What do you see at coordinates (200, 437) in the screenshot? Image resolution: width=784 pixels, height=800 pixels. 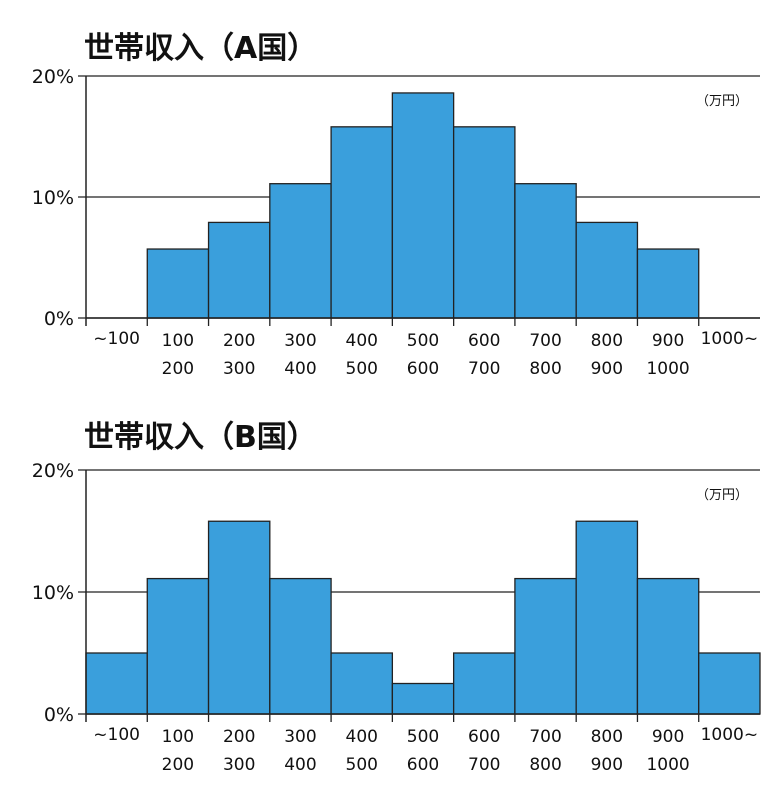 I see `chart-title: 世帯収入（B国）` at bounding box center [200, 437].